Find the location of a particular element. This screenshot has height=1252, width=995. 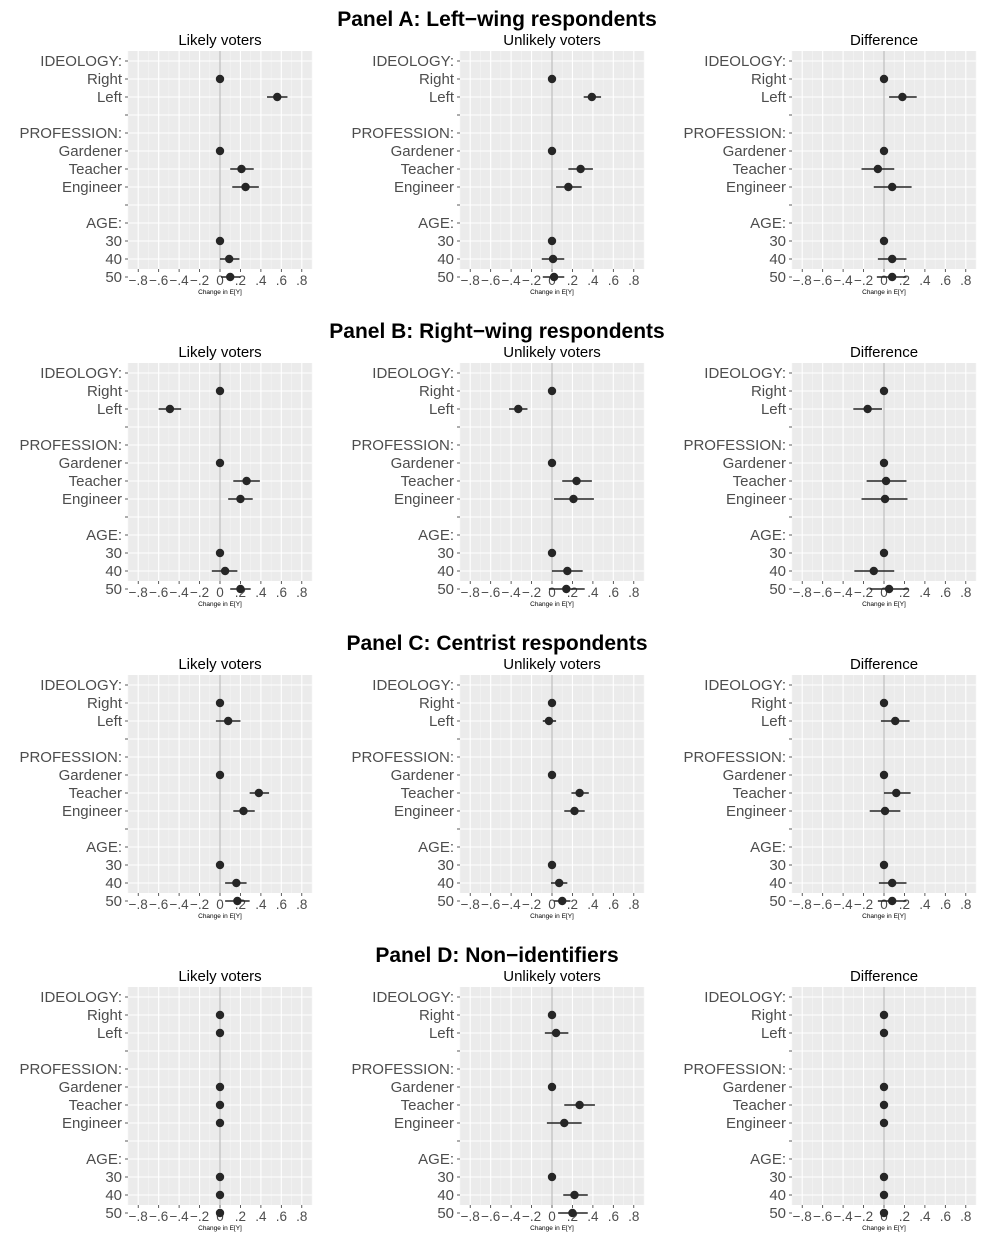

subplot-title: Unlikely voters is located at coordinates (552, 976).